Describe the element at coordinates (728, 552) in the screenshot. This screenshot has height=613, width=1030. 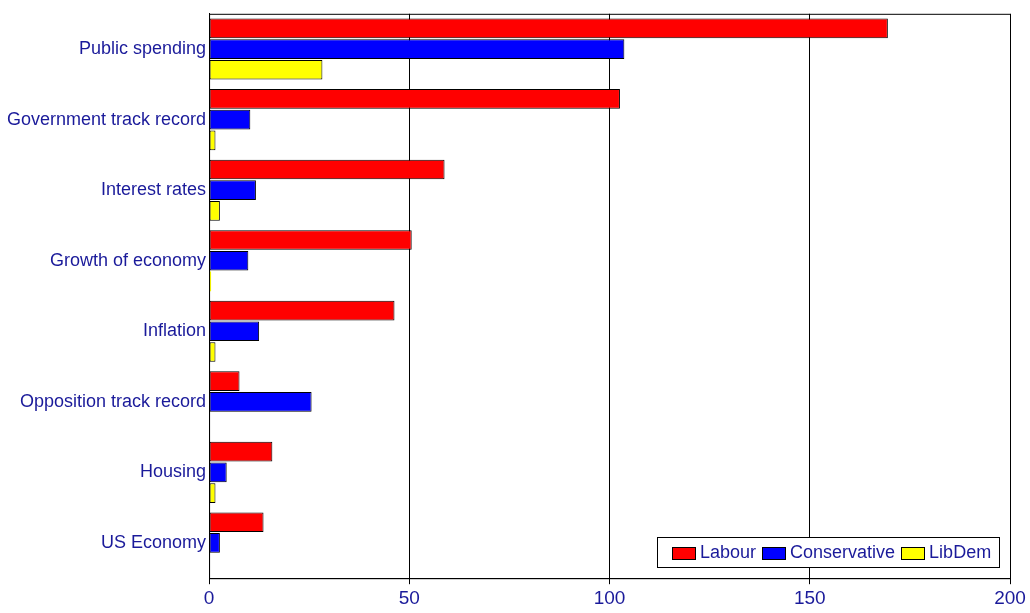
I see `legend-label: Labour` at that location.